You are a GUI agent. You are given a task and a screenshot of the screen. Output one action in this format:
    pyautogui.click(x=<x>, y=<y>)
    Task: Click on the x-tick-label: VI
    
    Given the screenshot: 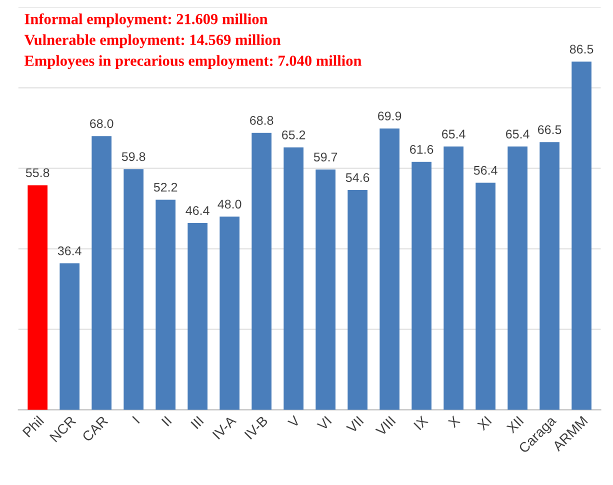 What is the action you would take?
    pyautogui.click(x=324, y=424)
    